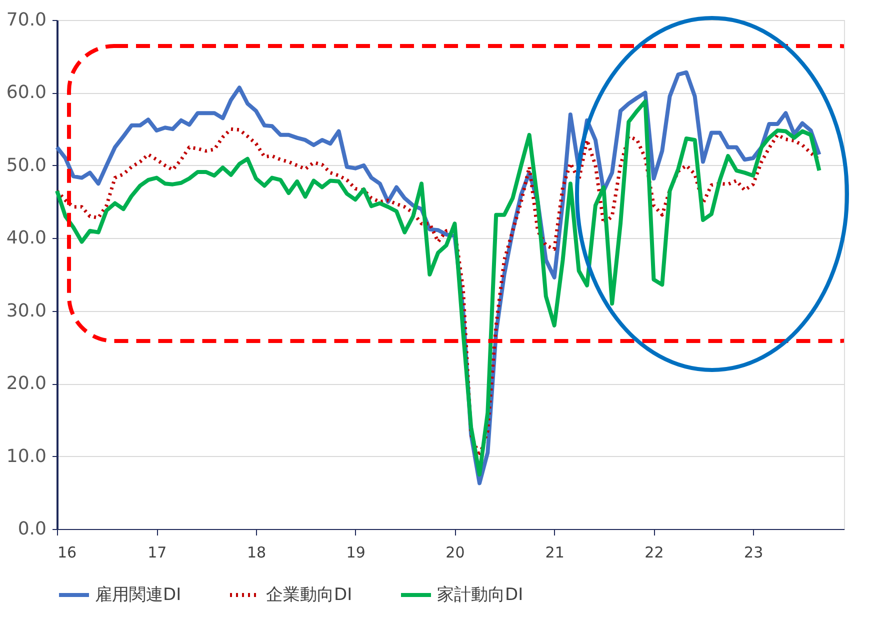 Image resolution: width=894 pixels, height=634 pixels. Describe the element at coordinates (26, 383) in the screenshot. I see `y-tick-label: 20.0` at that location.